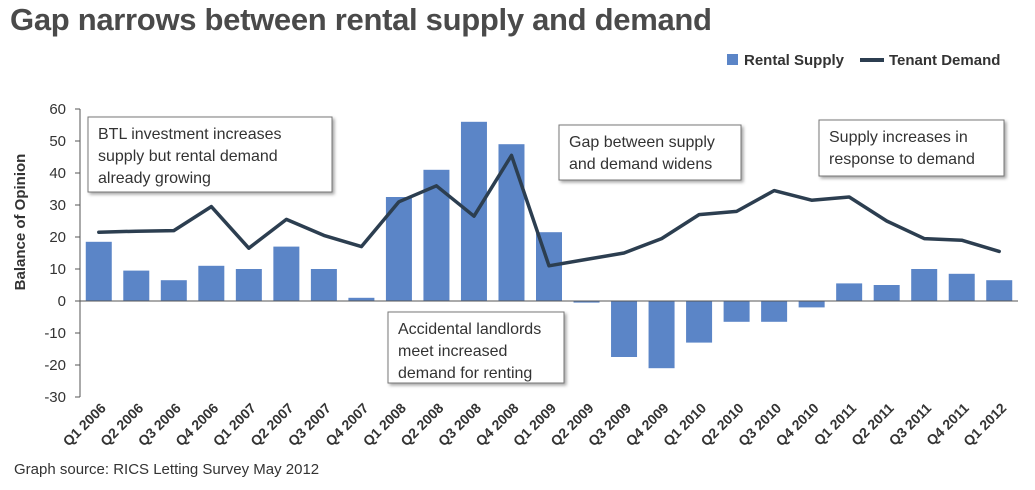 Image resolution: width=1035 pixels, height=490 pixels. I want to click on y-tick-label: 20, so click(57, 237).